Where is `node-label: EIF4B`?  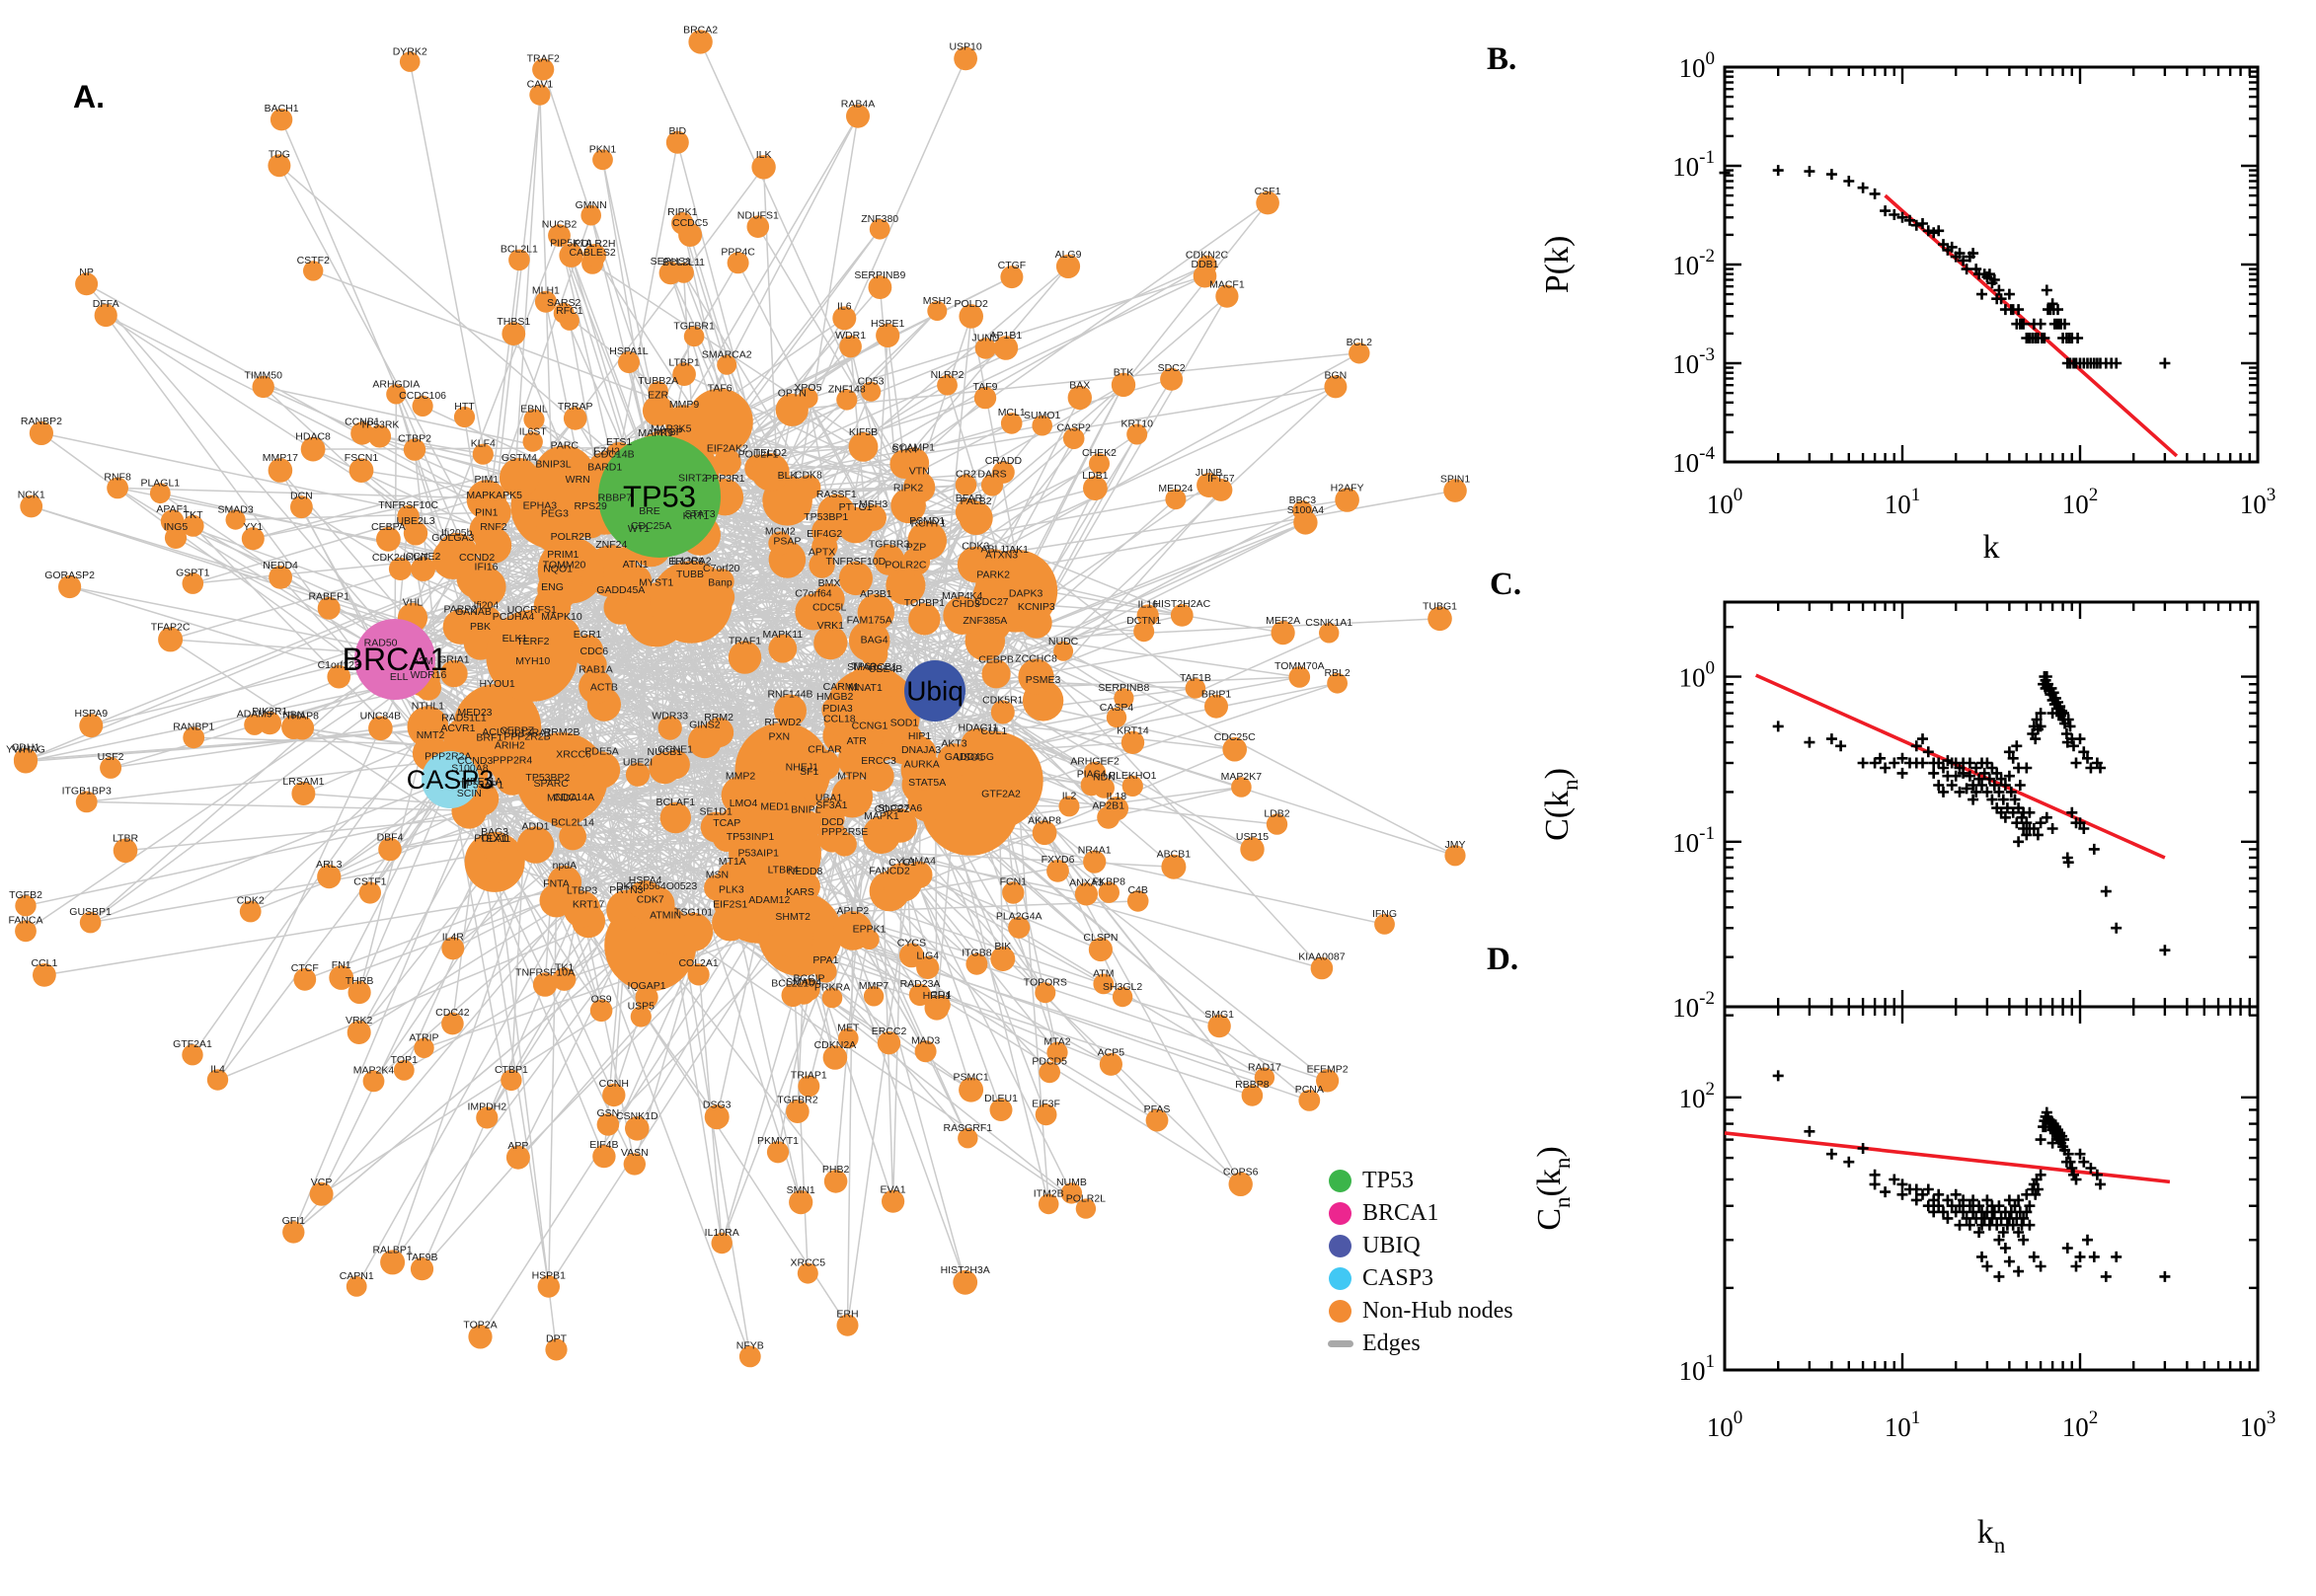 node-label: EIF4B is located at coordinates (604, 1145).